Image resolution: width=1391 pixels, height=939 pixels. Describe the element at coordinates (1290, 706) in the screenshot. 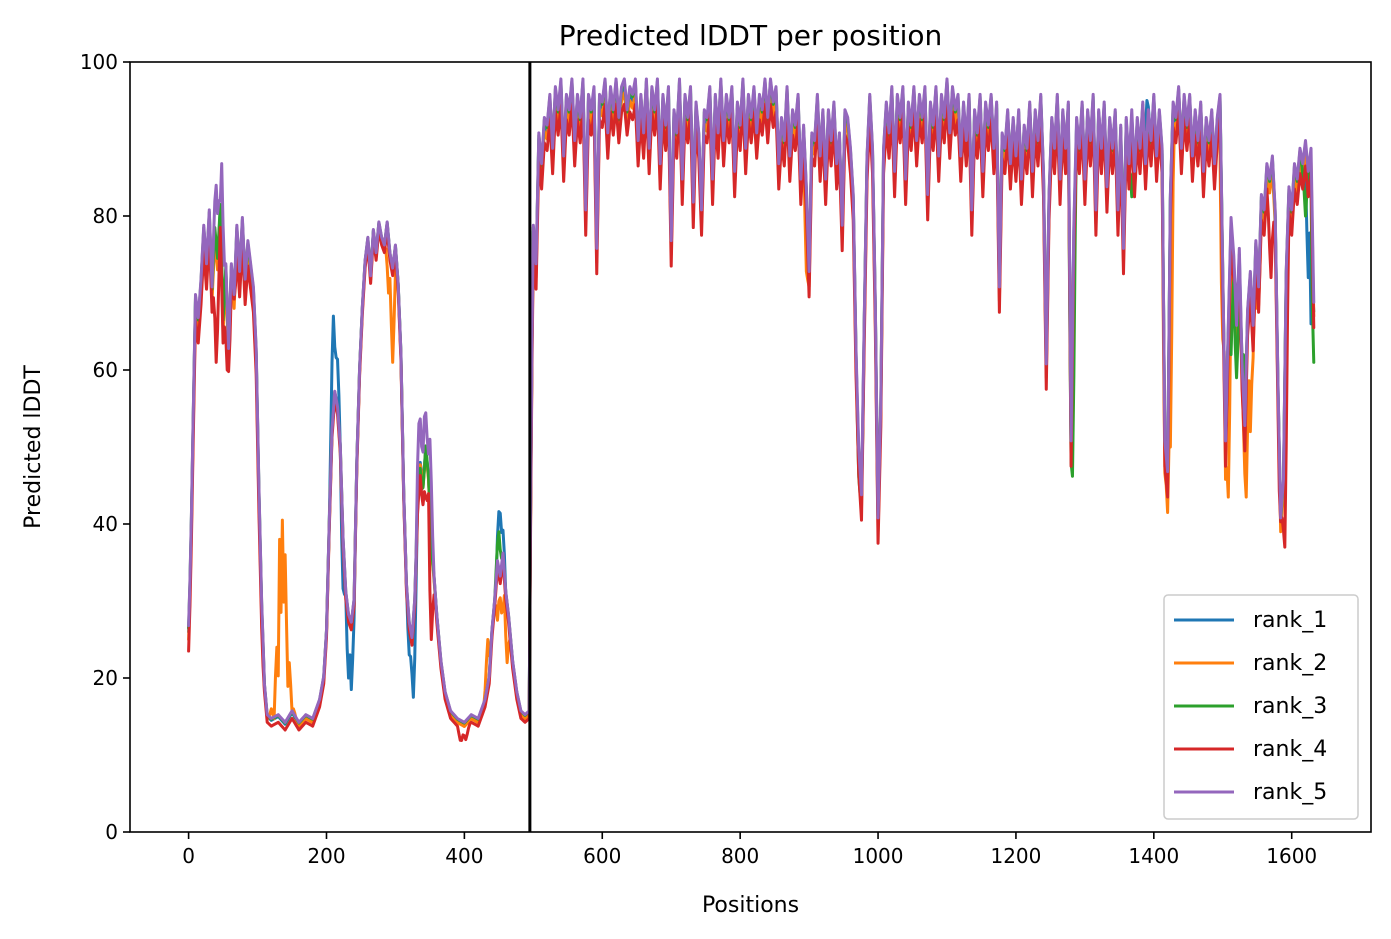

I see `legend-label-rank_3: rank_3` at that location.